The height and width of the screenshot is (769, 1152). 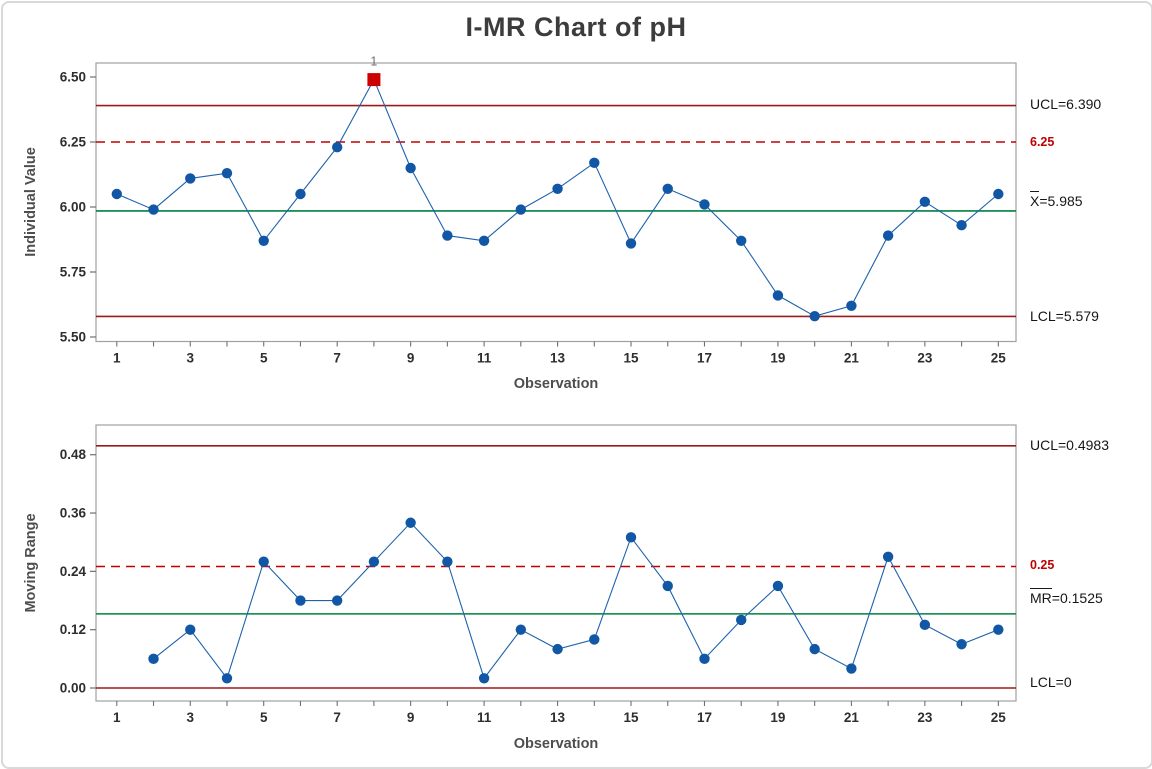 What do you see at coordinates (73, 272) in the screenshot?
I see `y-tick-label: 5.75` at bounding box center [73, 272].